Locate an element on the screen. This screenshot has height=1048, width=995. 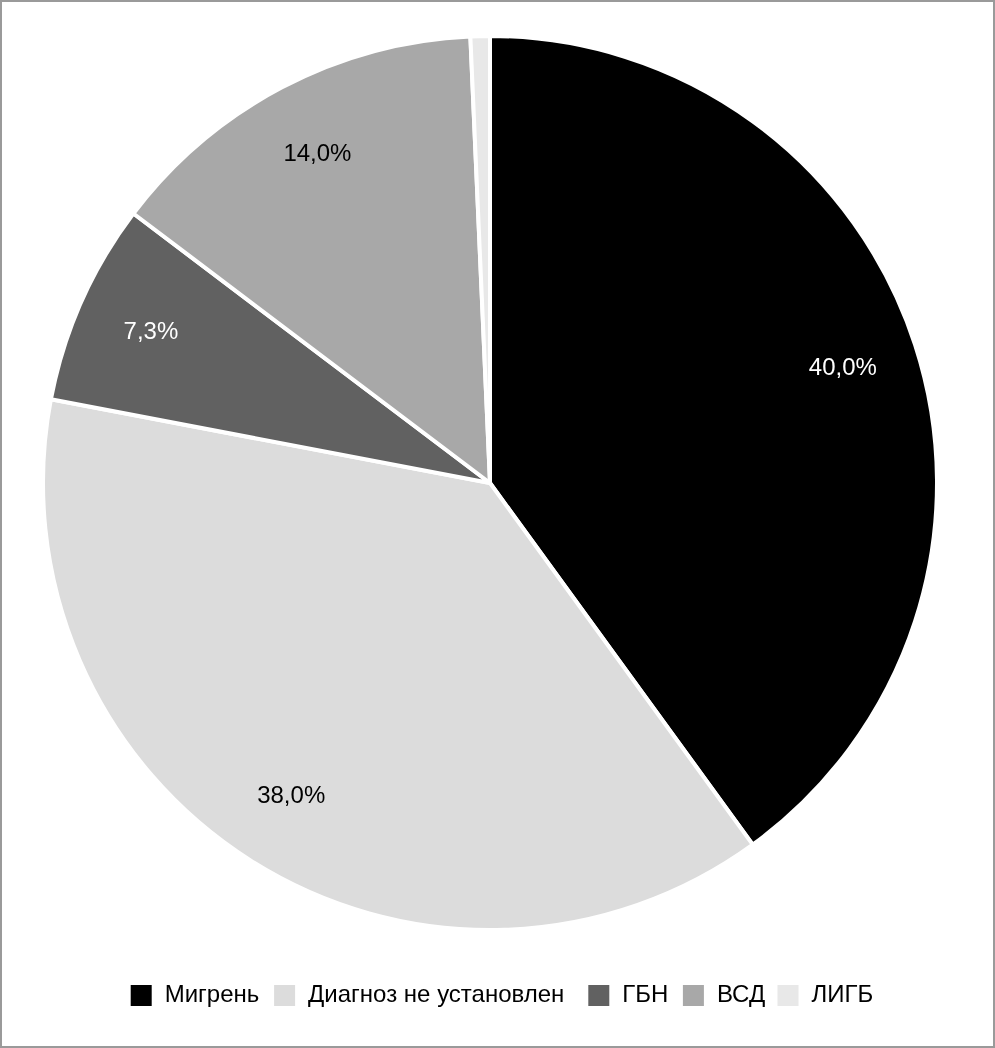
data-label: 40,0% is located at coordinates (842, 366).